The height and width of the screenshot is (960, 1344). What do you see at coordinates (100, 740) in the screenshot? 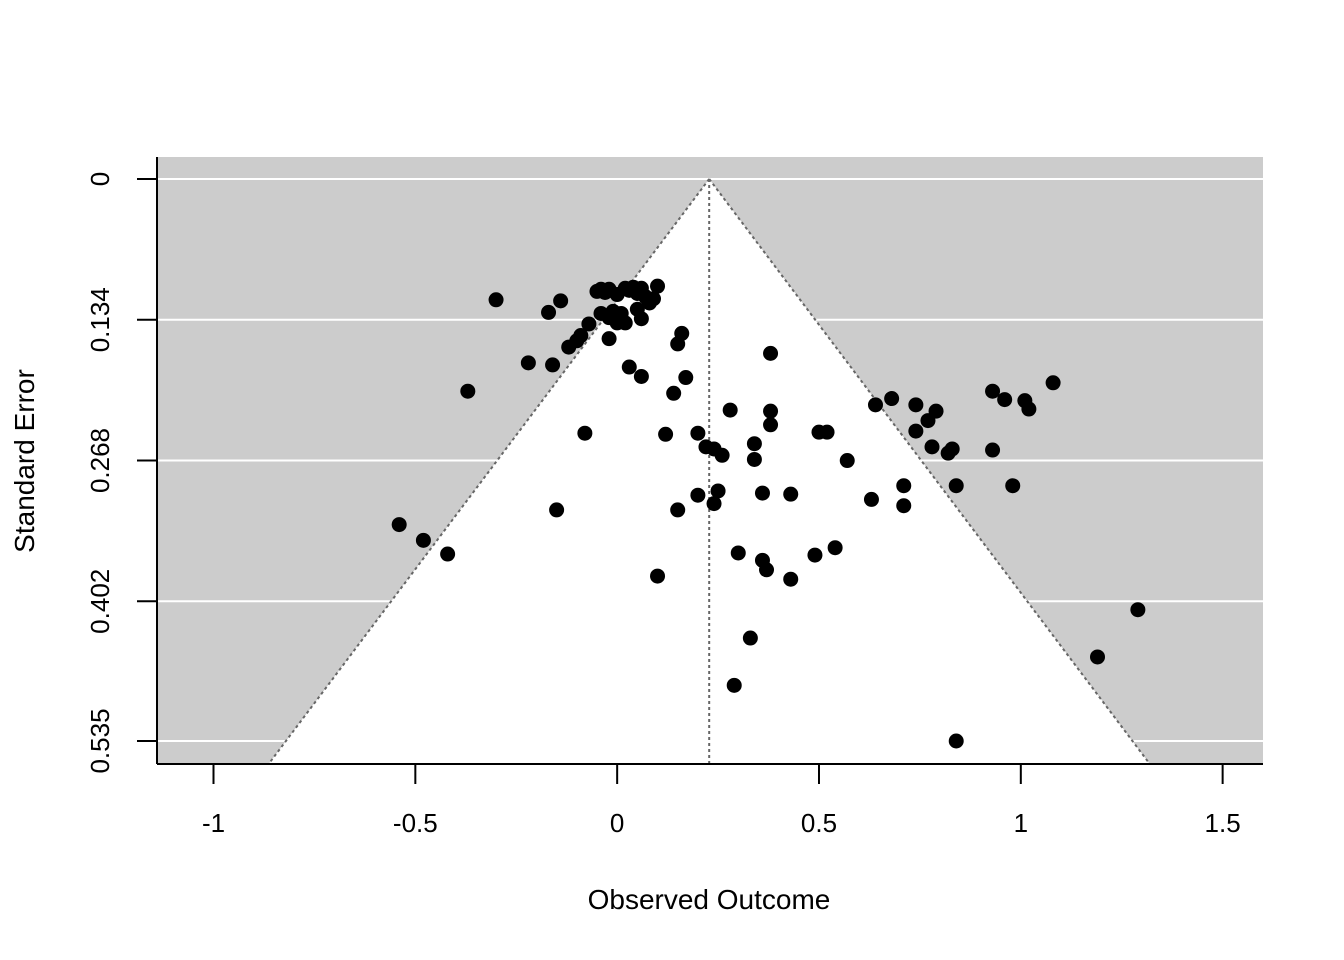
I see `y-tick-label-4: 0.535` at bounding box center [100, 740].